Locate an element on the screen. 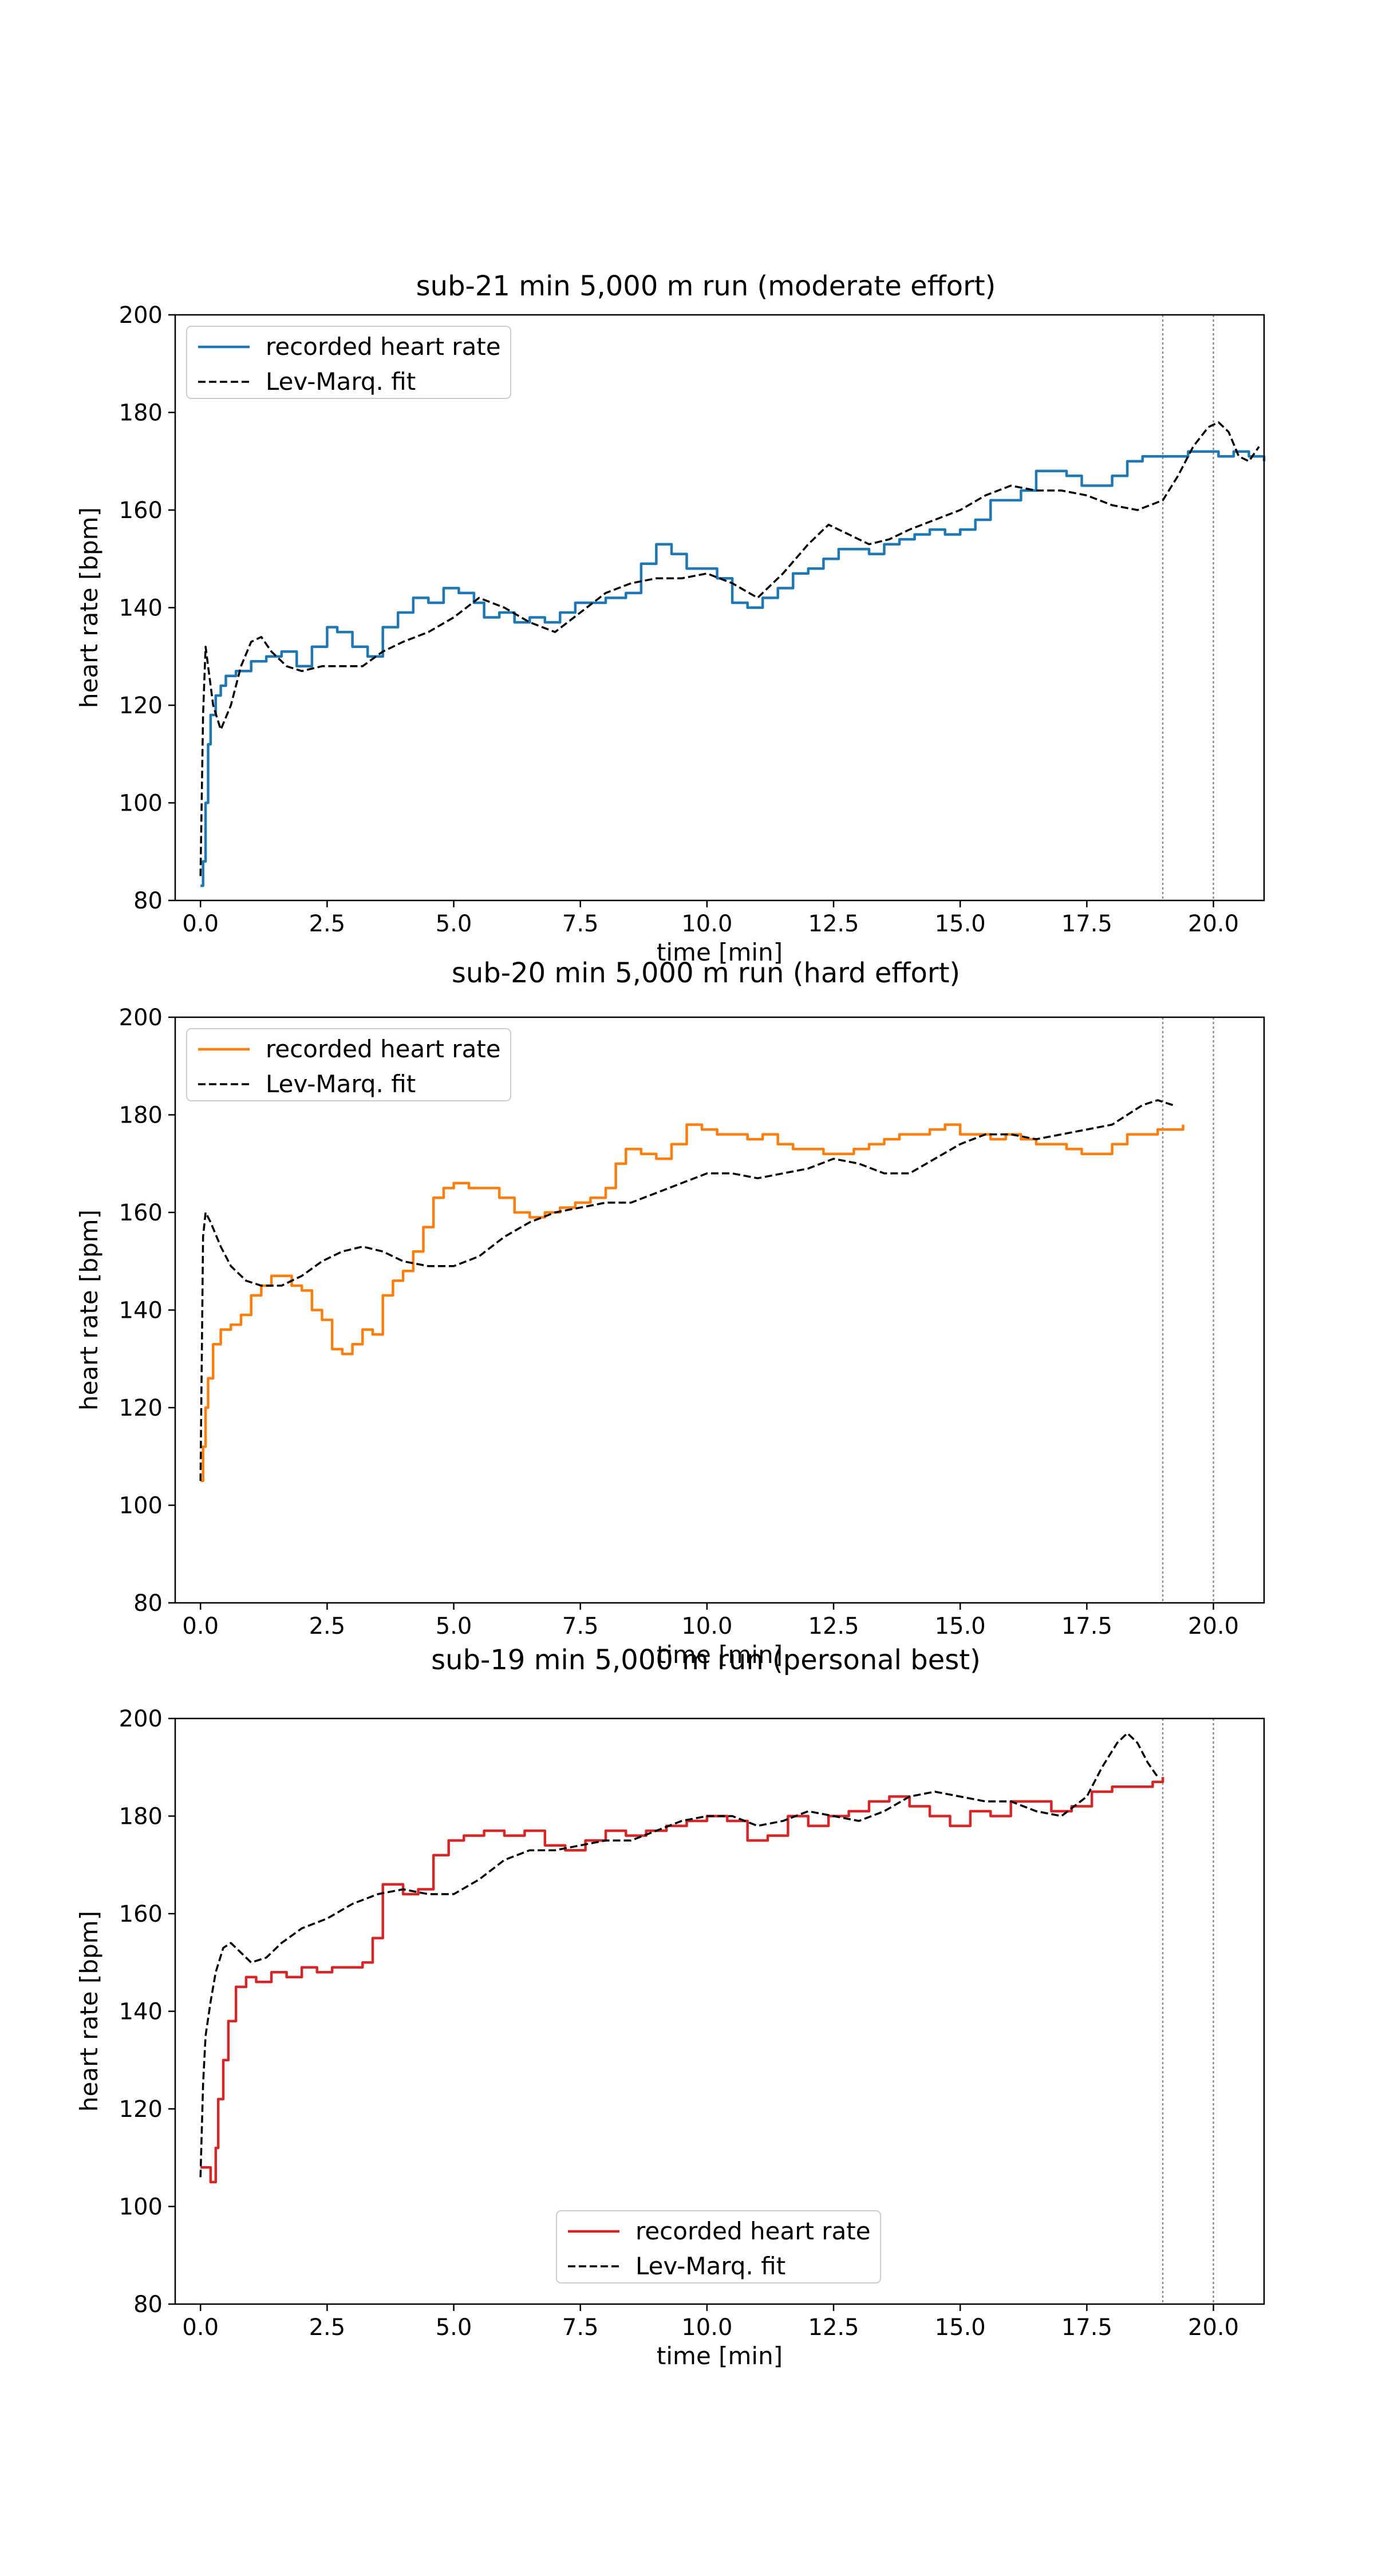 This screenshot has width=1374, height=2576. subplot-title: sub-21 min 5,000 m run (moderate effort) is located at coordinates (706, 286).